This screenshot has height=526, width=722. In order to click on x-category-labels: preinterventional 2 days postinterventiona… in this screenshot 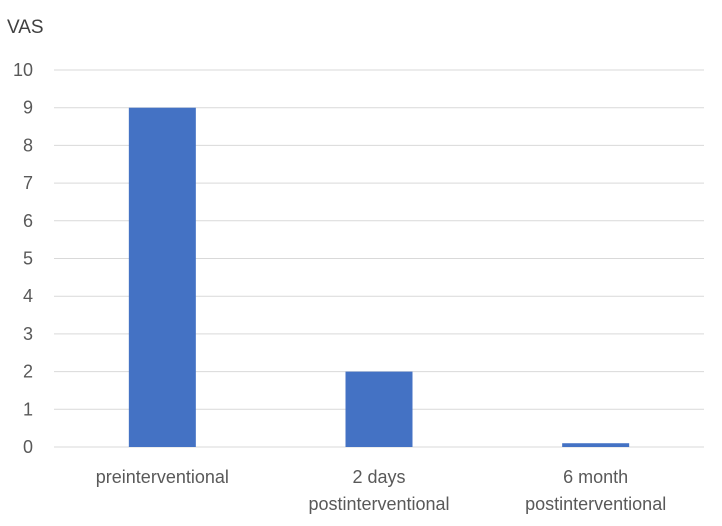, I will do `click(381, 490)`.